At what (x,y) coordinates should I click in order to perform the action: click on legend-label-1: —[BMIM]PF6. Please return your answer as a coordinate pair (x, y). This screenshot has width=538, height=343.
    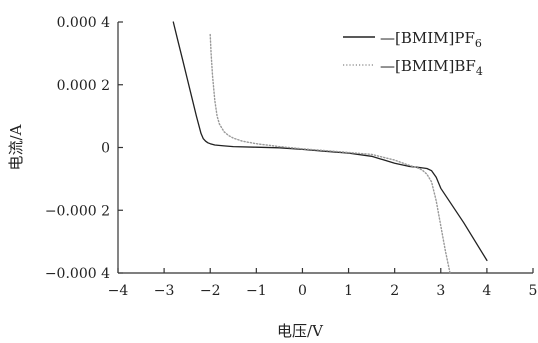
    Looking at the image, I should click on (431, 39).